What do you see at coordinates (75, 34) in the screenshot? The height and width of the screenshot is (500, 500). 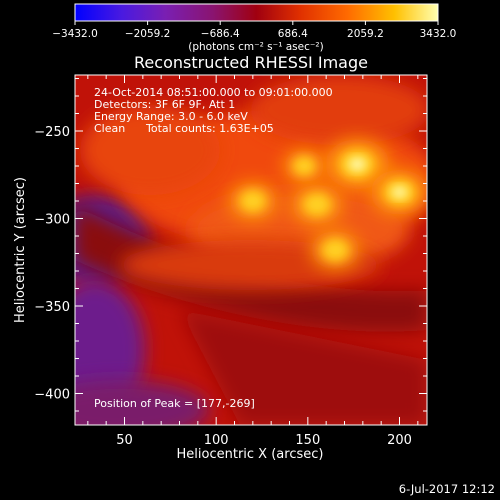 I see `colorbar-tick-label: −3432.0` at bounding box center [75, 34].